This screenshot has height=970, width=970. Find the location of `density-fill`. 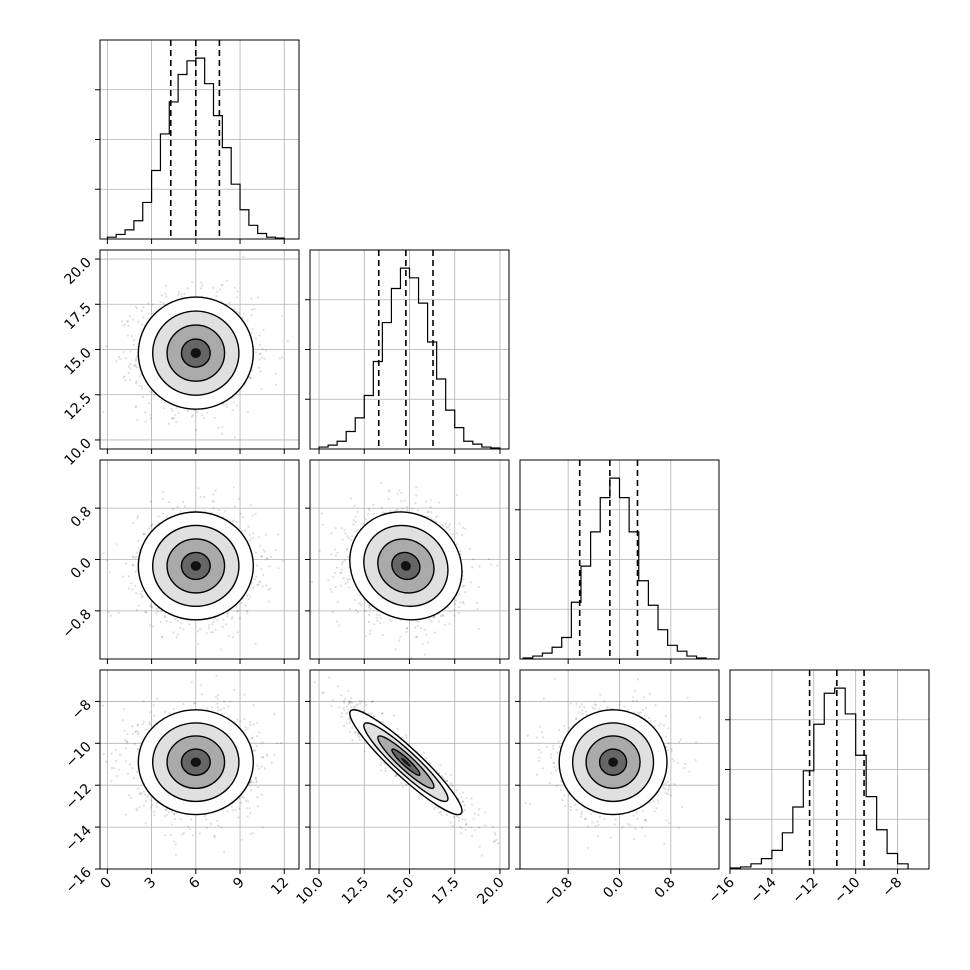

density-fill is located at coordinates (195, 353).